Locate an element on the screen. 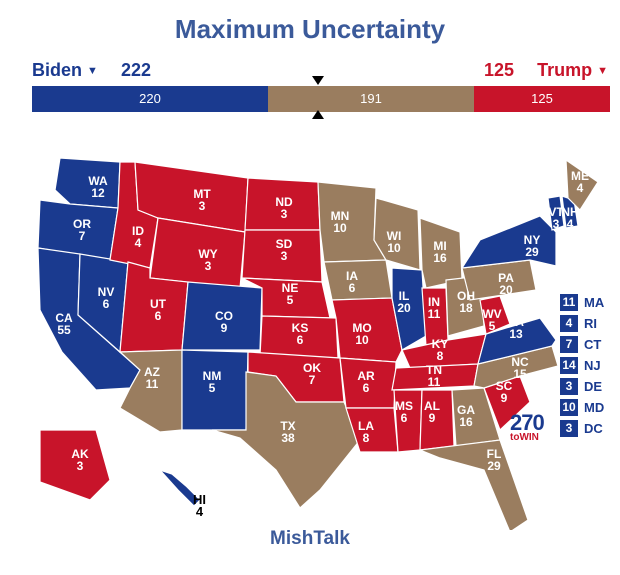  state-ev-wy: 3 is located at coordinates (208, 266).